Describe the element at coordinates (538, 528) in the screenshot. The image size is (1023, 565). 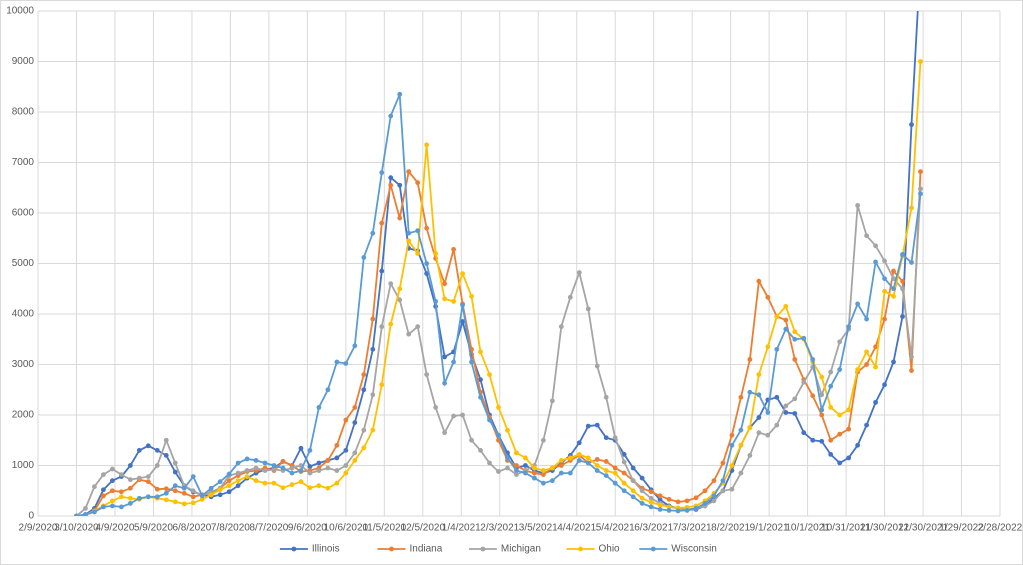
I see `x-tick-label: 3/5/2021` at that location.